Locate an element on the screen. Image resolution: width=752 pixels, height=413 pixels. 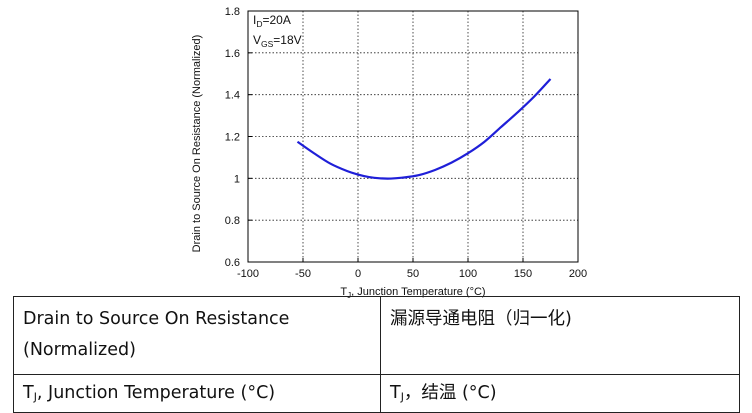
y-tick-labels: 0.6 0.8 1 1.2 1.4 1.6 1.8 is located at coordinates (232, 137).